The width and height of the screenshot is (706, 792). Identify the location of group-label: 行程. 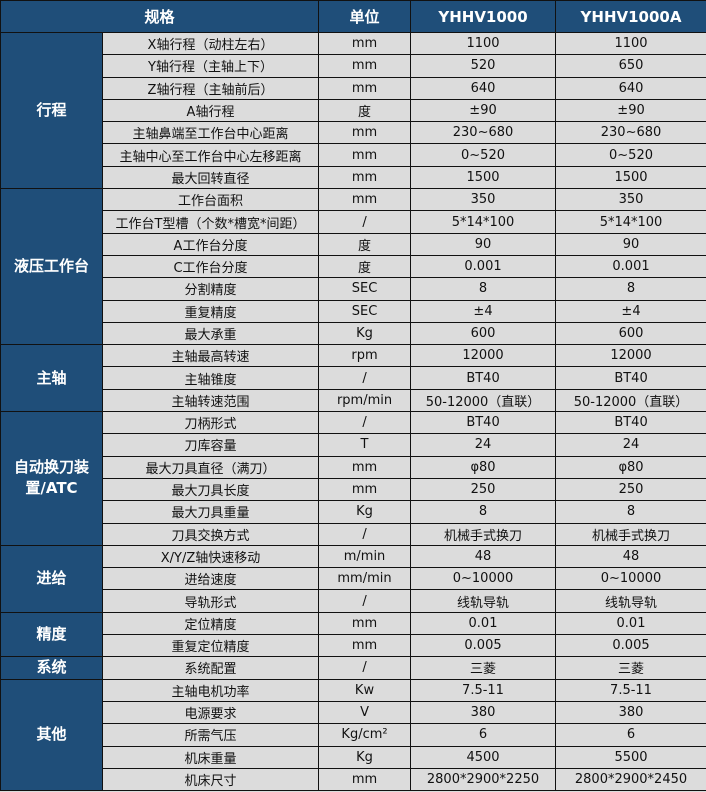
(51, 110).